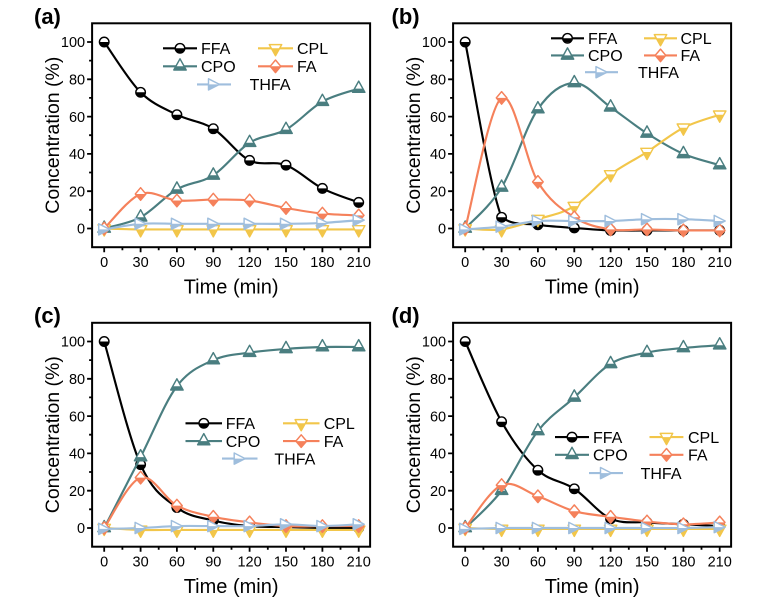 This screenshot has height=611, width=780. Describe the element at coordinates (47, 16) in the screenshot. I see `svg-text: (a)` at that location.